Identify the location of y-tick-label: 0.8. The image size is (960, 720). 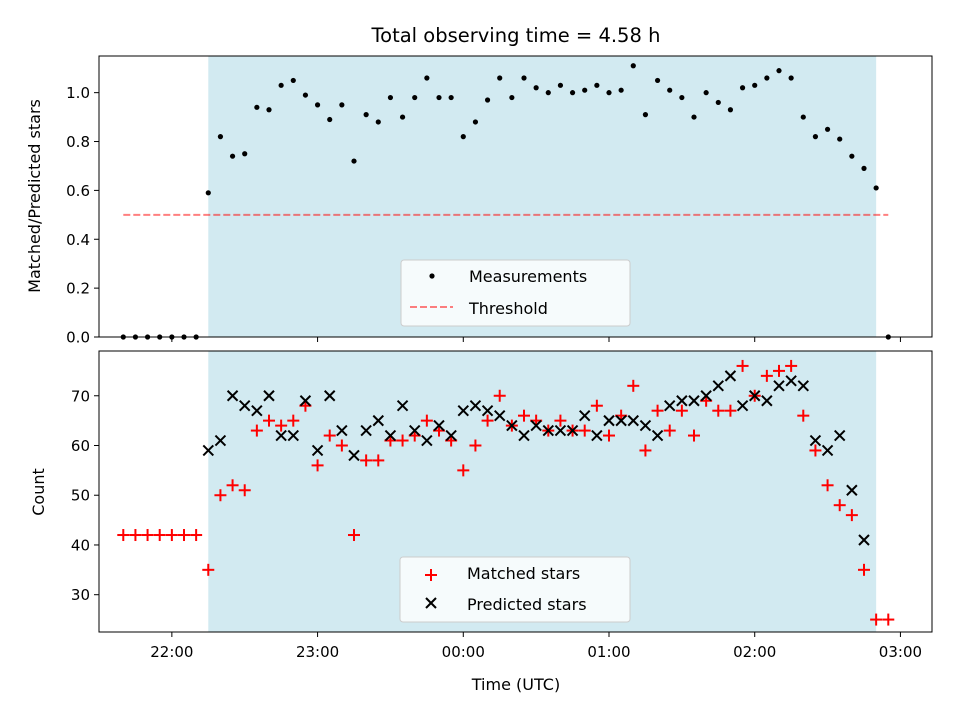
(78, 142).